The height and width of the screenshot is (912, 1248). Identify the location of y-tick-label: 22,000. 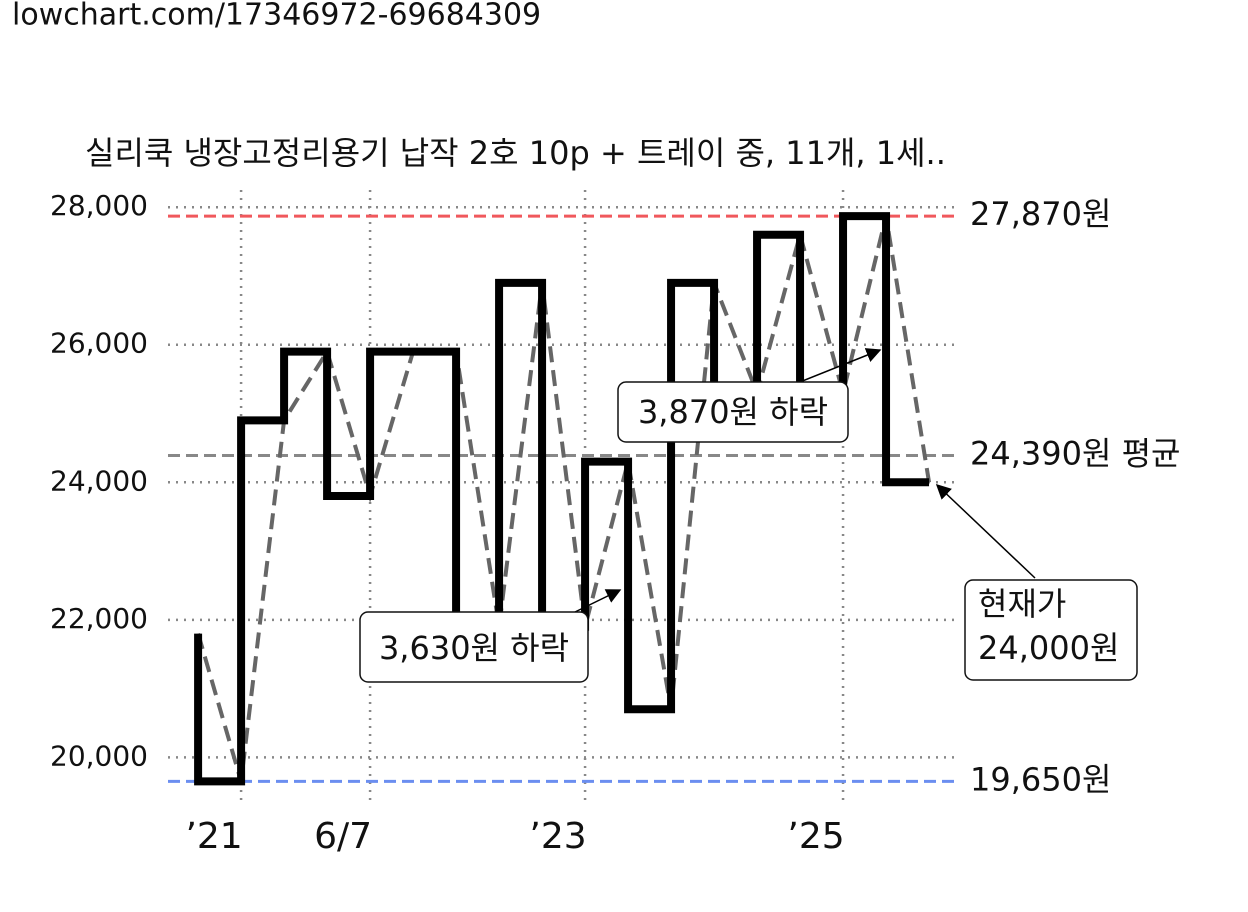
(99, 618).